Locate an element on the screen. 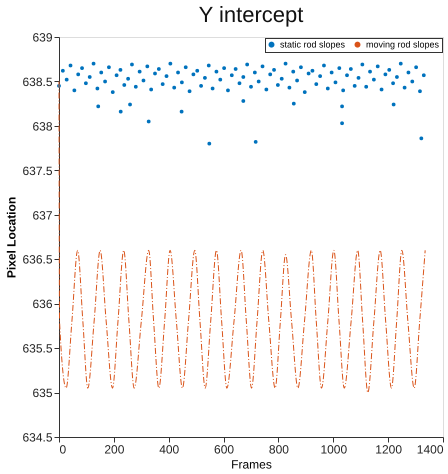 The width and height of the screenshot is (448, 474). y-axis-title: Pixel Location is located at coordinates (11, 237).